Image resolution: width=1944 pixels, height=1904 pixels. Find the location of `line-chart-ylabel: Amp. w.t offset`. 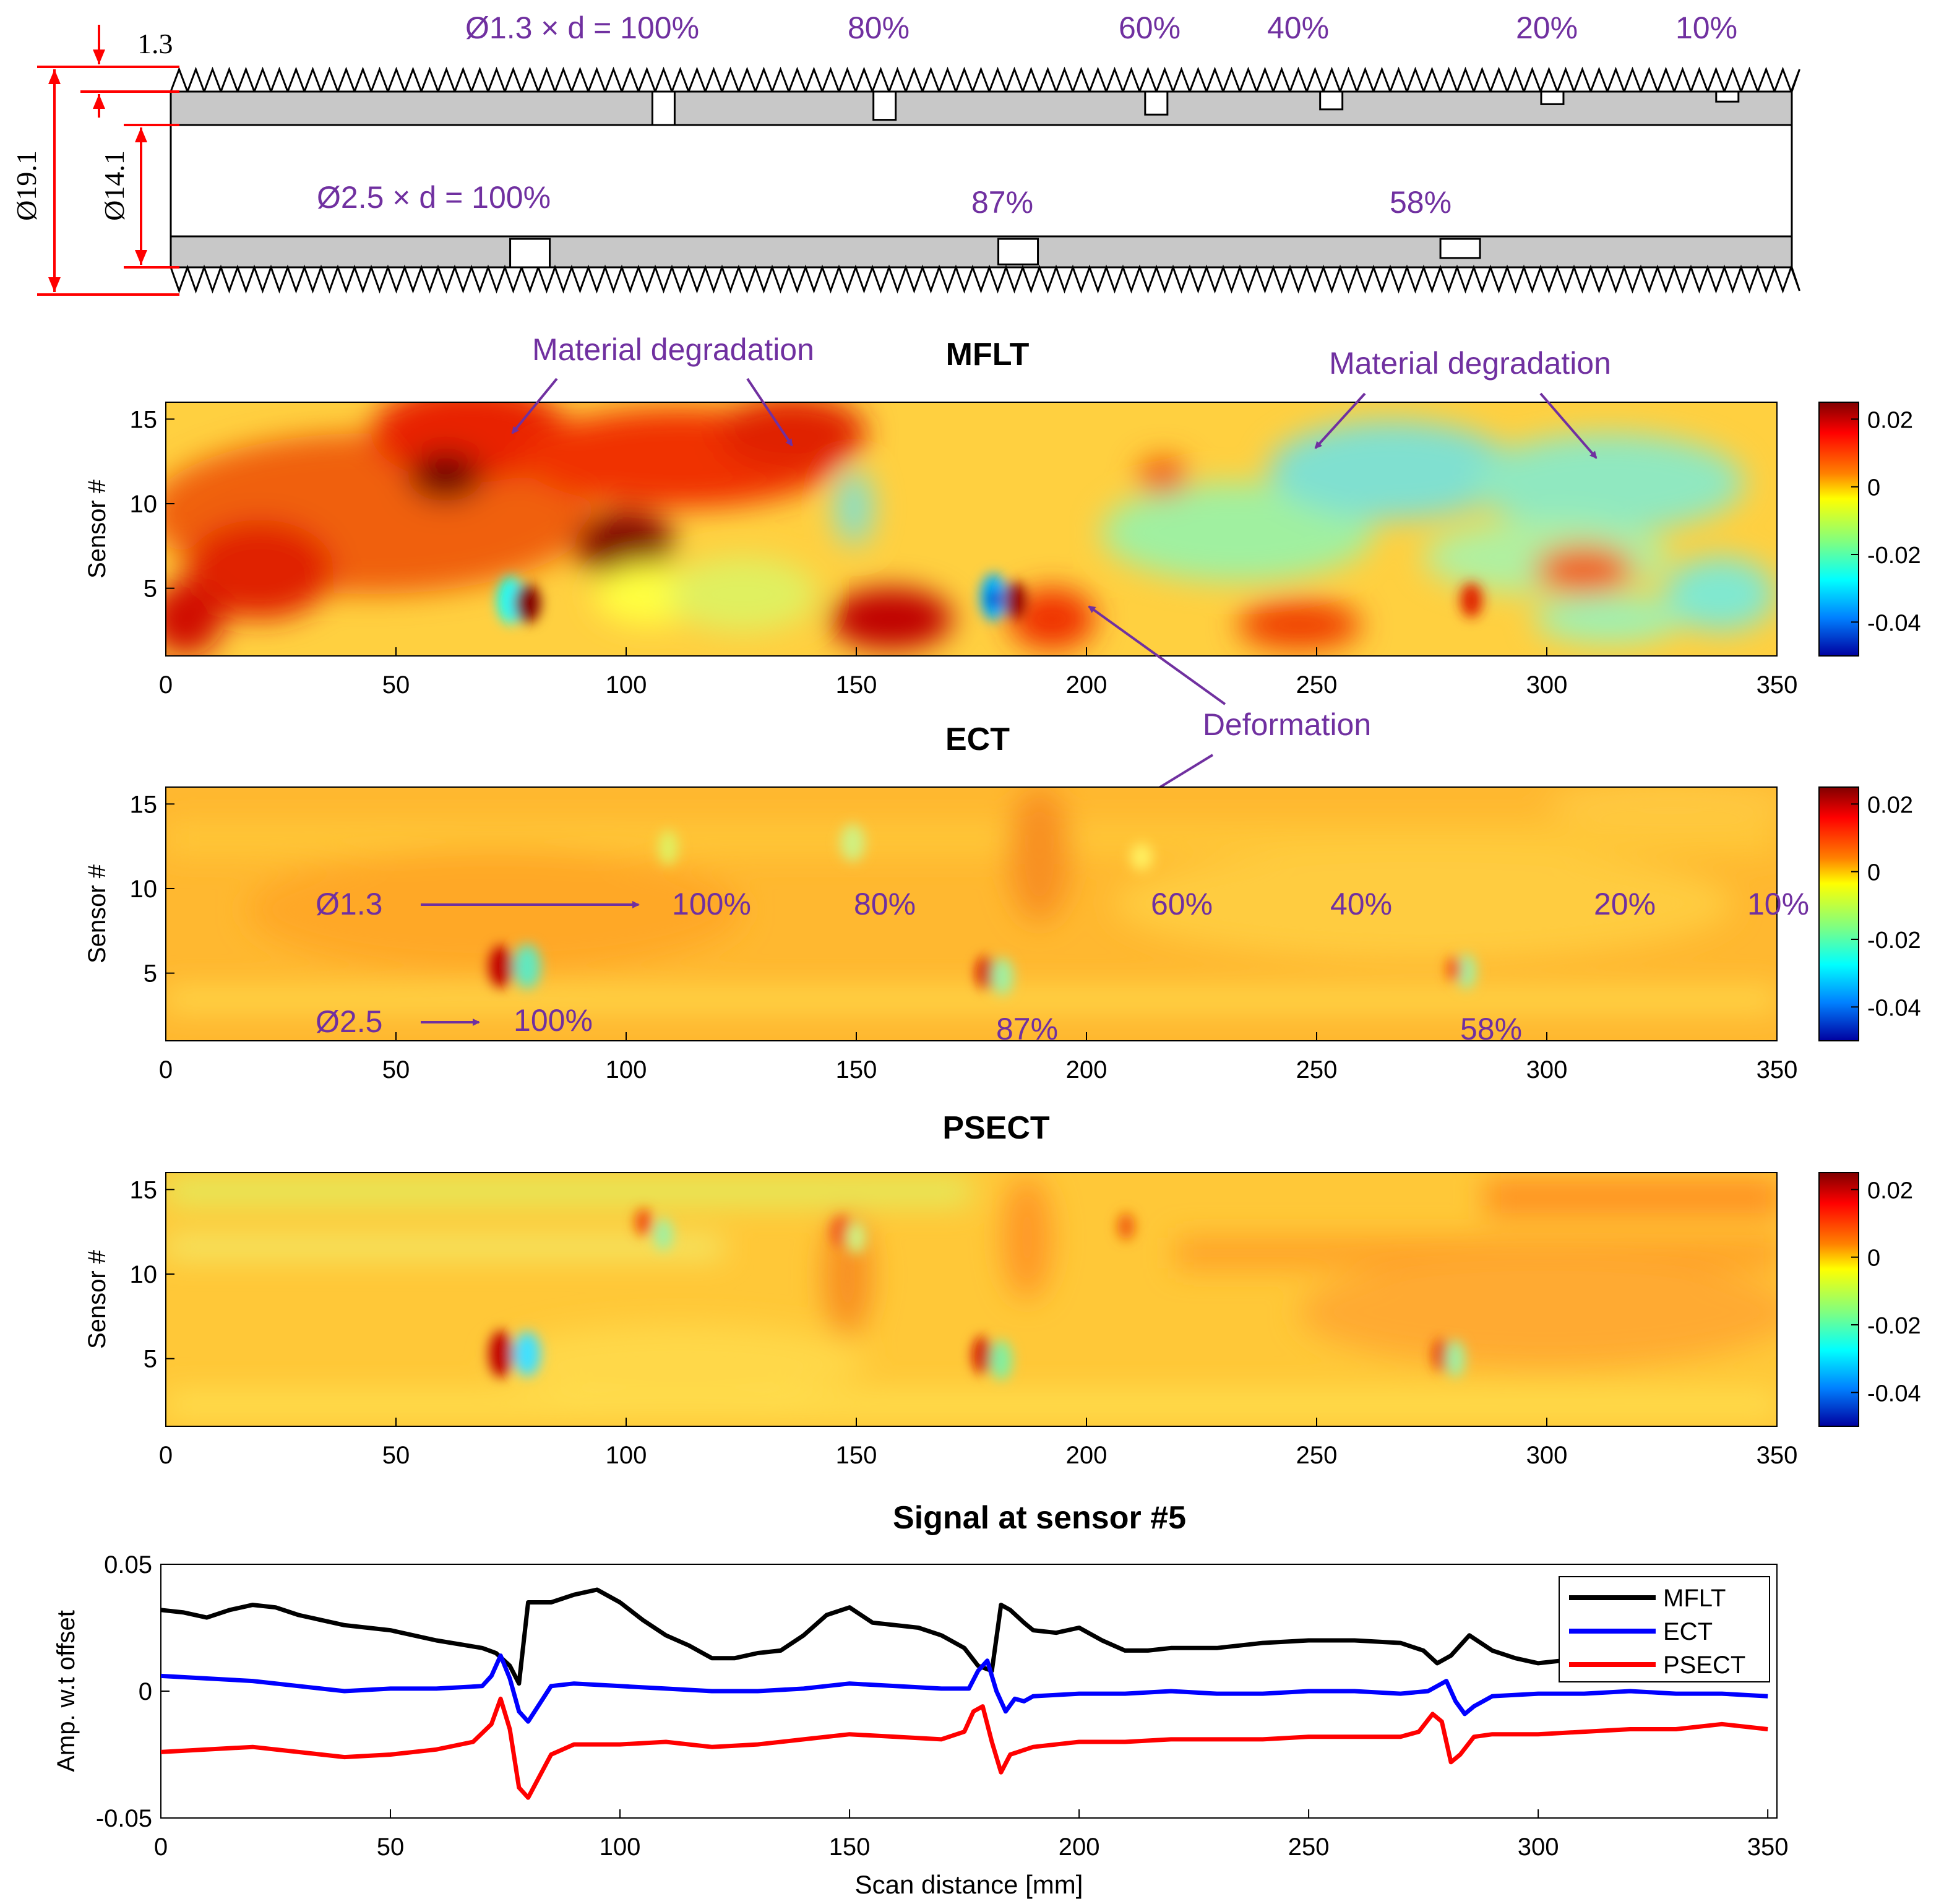

line-chart-ylabel: Amp. w.t offset is located at coordinates (66, 1691).